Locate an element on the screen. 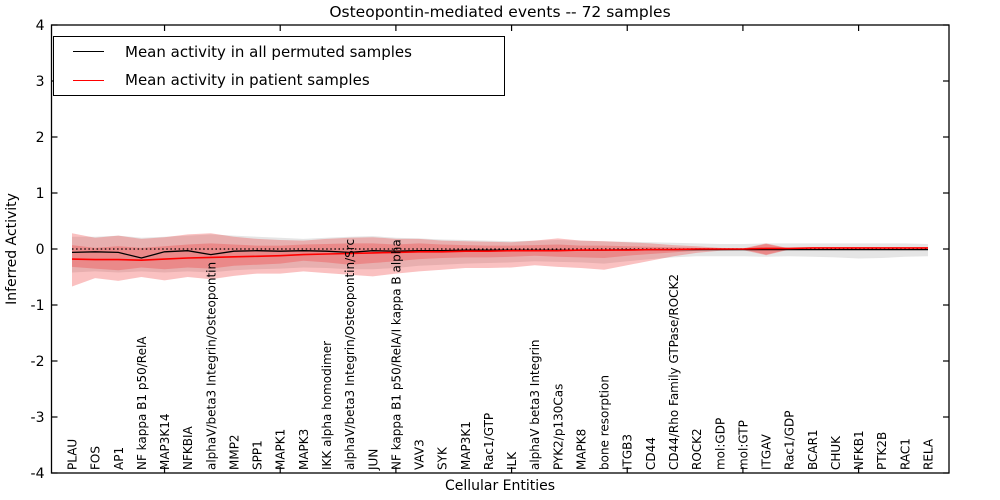 This screenshot has width=1000, height=500. x-category-label: NF kappa B1 p50/RelA is located at coordinates (142, 403).